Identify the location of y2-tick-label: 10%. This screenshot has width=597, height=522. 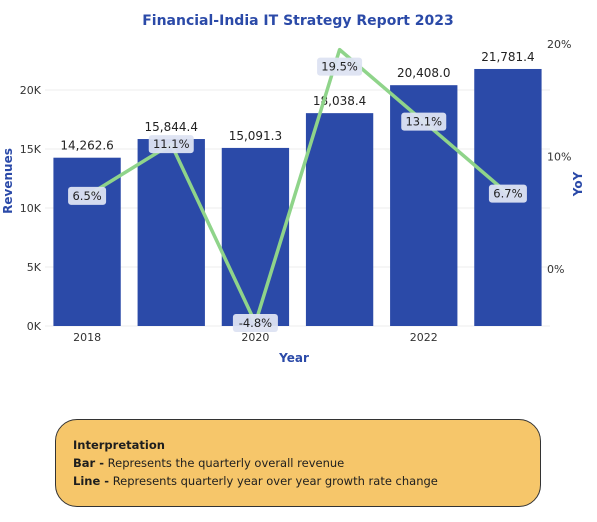
(559, 157).